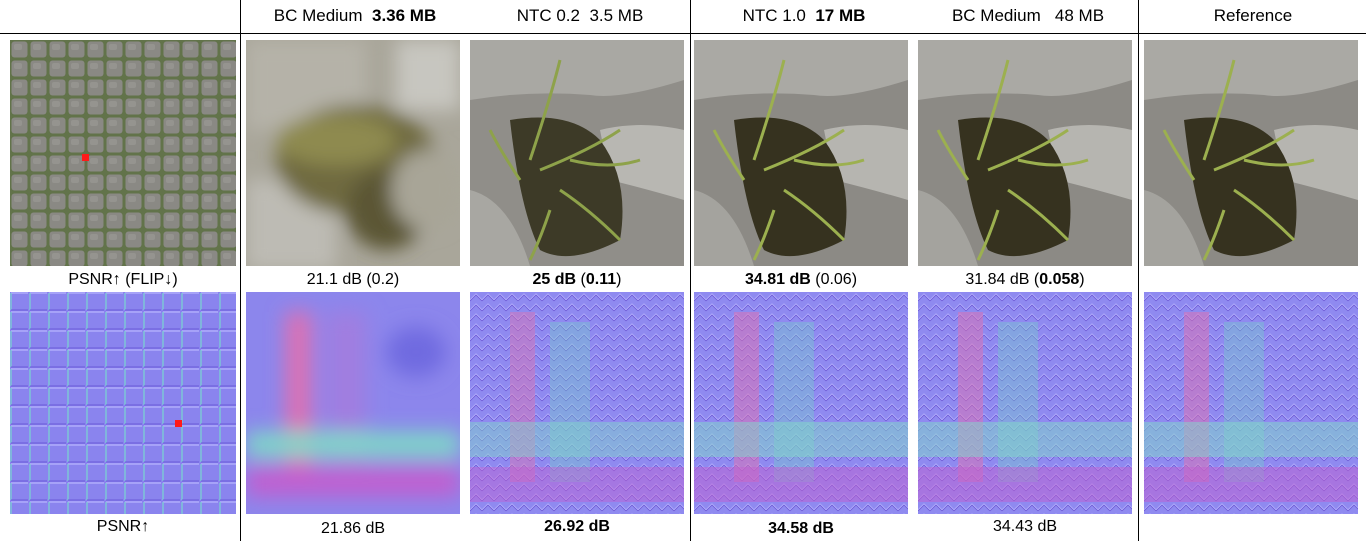 This screenshot has width=1366, height=541. I want to click on normal-full-texture, so click(123, 403).